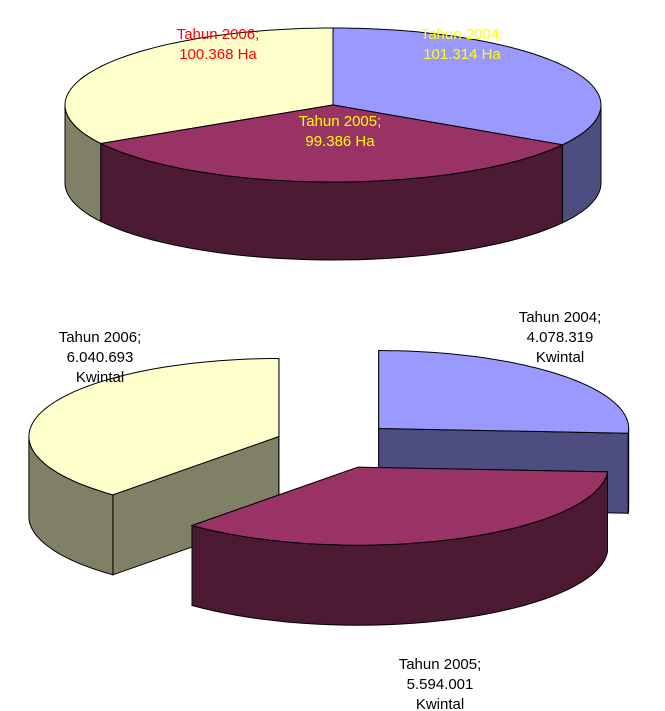 The width and height of the screenshot is (665, 711). I want to click on label-value: 99.386 Ha, so click(340, 141).